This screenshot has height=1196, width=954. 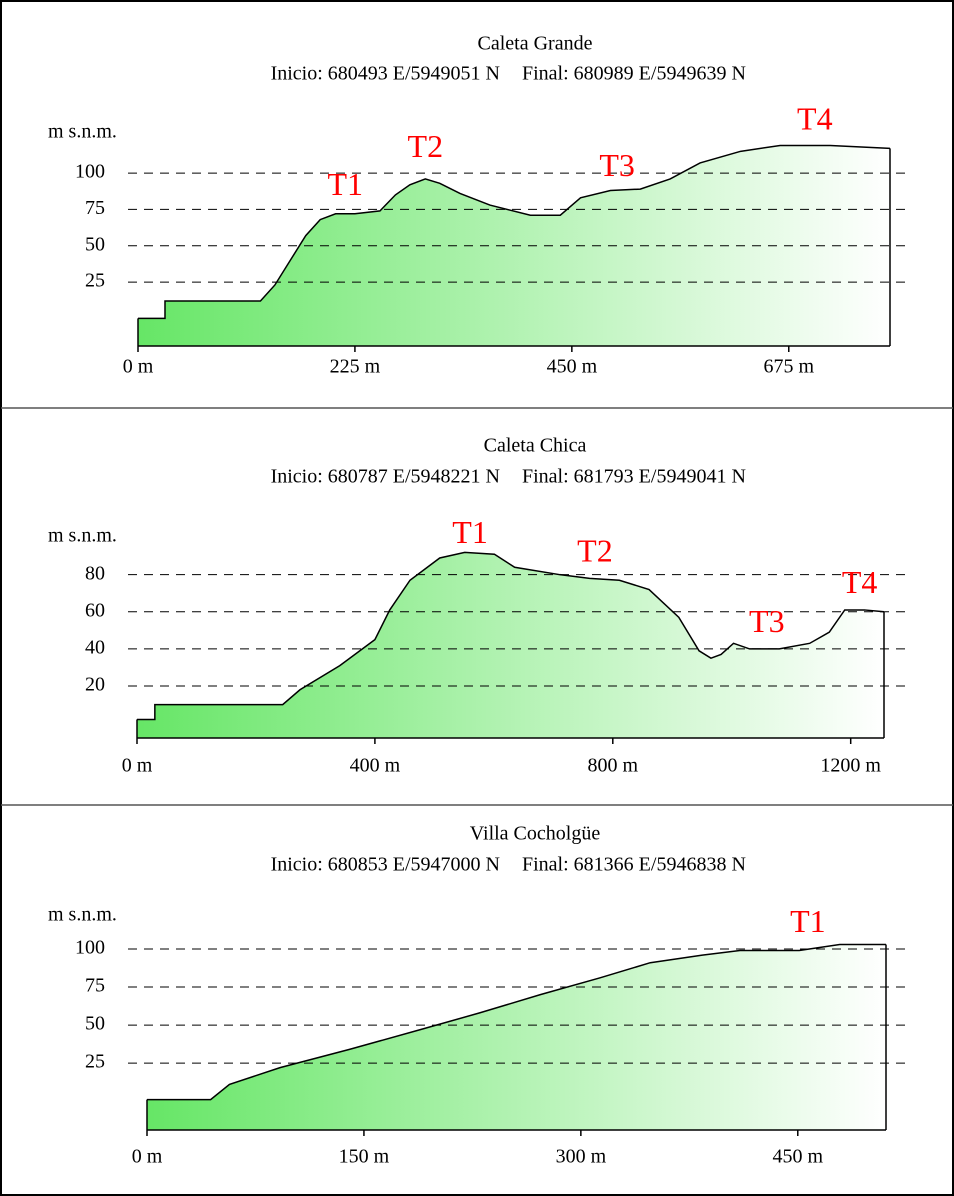 What do you see at coordinates (581, 1157) in the screenshot?
I see `x-tick-label: 300 m` at bounding box center [581, 1157].